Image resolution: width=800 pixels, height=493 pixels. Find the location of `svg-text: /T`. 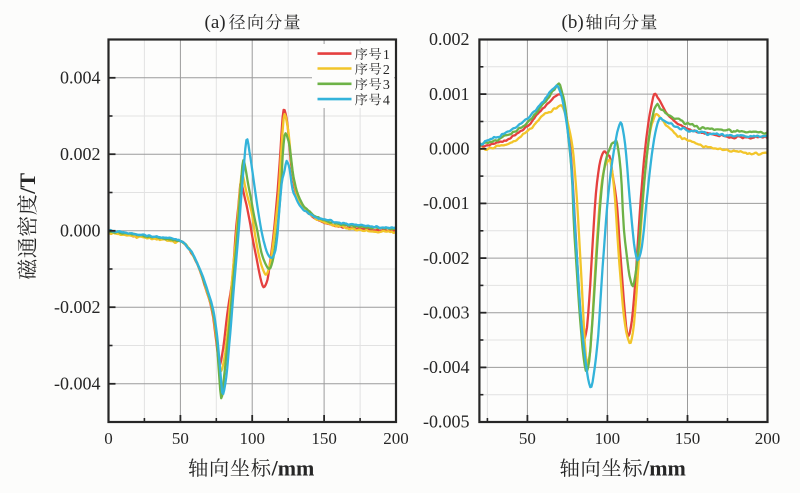

svg-text: /T is located at coordinates (27, 184).